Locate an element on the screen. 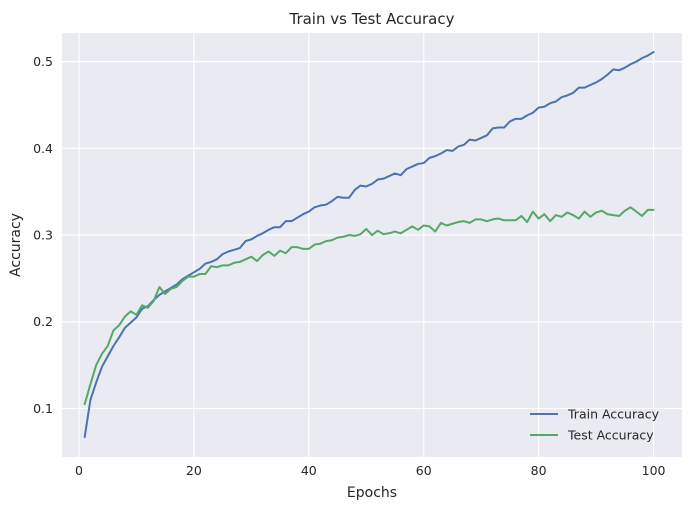 Image resolution: width=692 pixels, height=510 pixels. legend-label-test-accuracy: Test Accuracy is located at coordinates (610, 435).